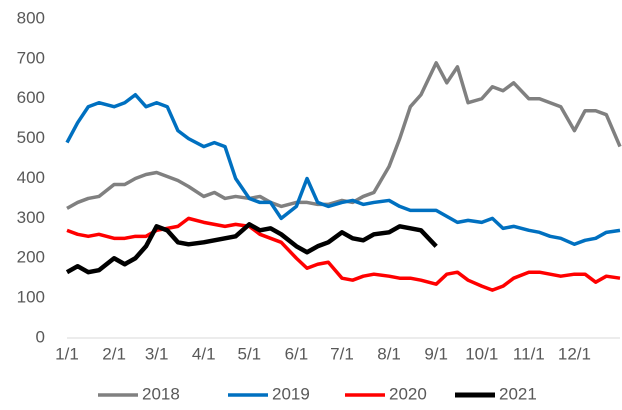 Image resolution: width=622 pixels, height=410 pixels. Describe the element at coordinates (389, 353) in the screenshot. I see `x-tick-label: 8/1` at that location.